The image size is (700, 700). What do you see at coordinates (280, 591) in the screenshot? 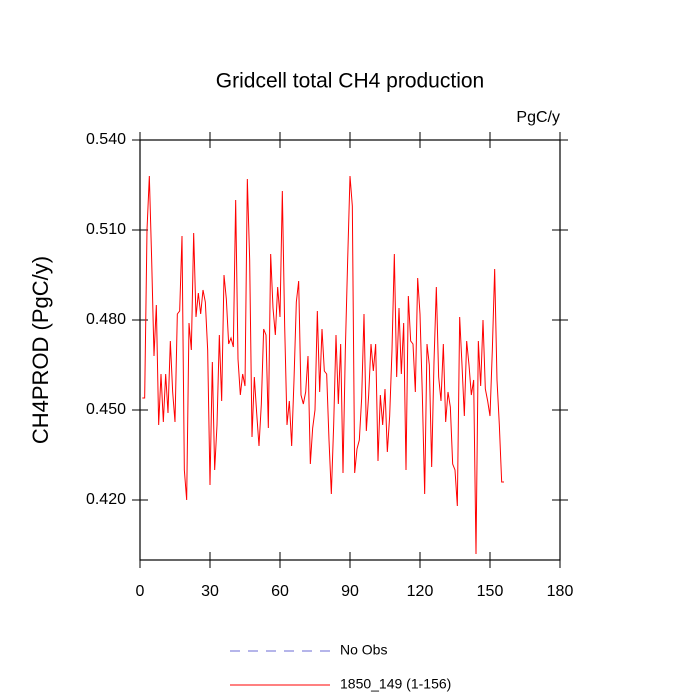
I see `x-tick-label: 60` at bounding box center [280, 591].